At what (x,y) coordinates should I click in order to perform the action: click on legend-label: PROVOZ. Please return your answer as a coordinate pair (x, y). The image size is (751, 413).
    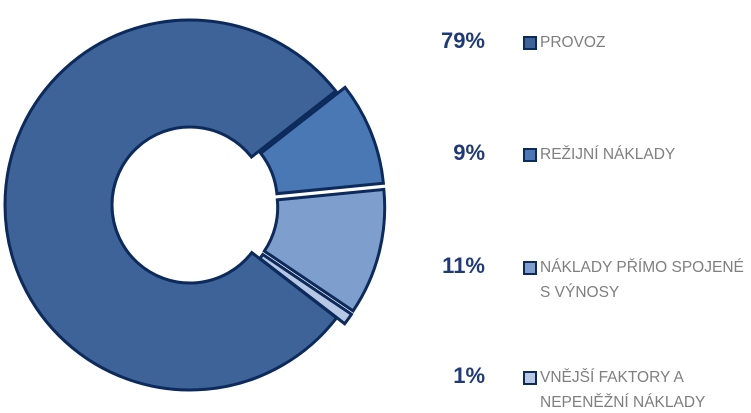
    Looking at the image, I should click on (573, 42).